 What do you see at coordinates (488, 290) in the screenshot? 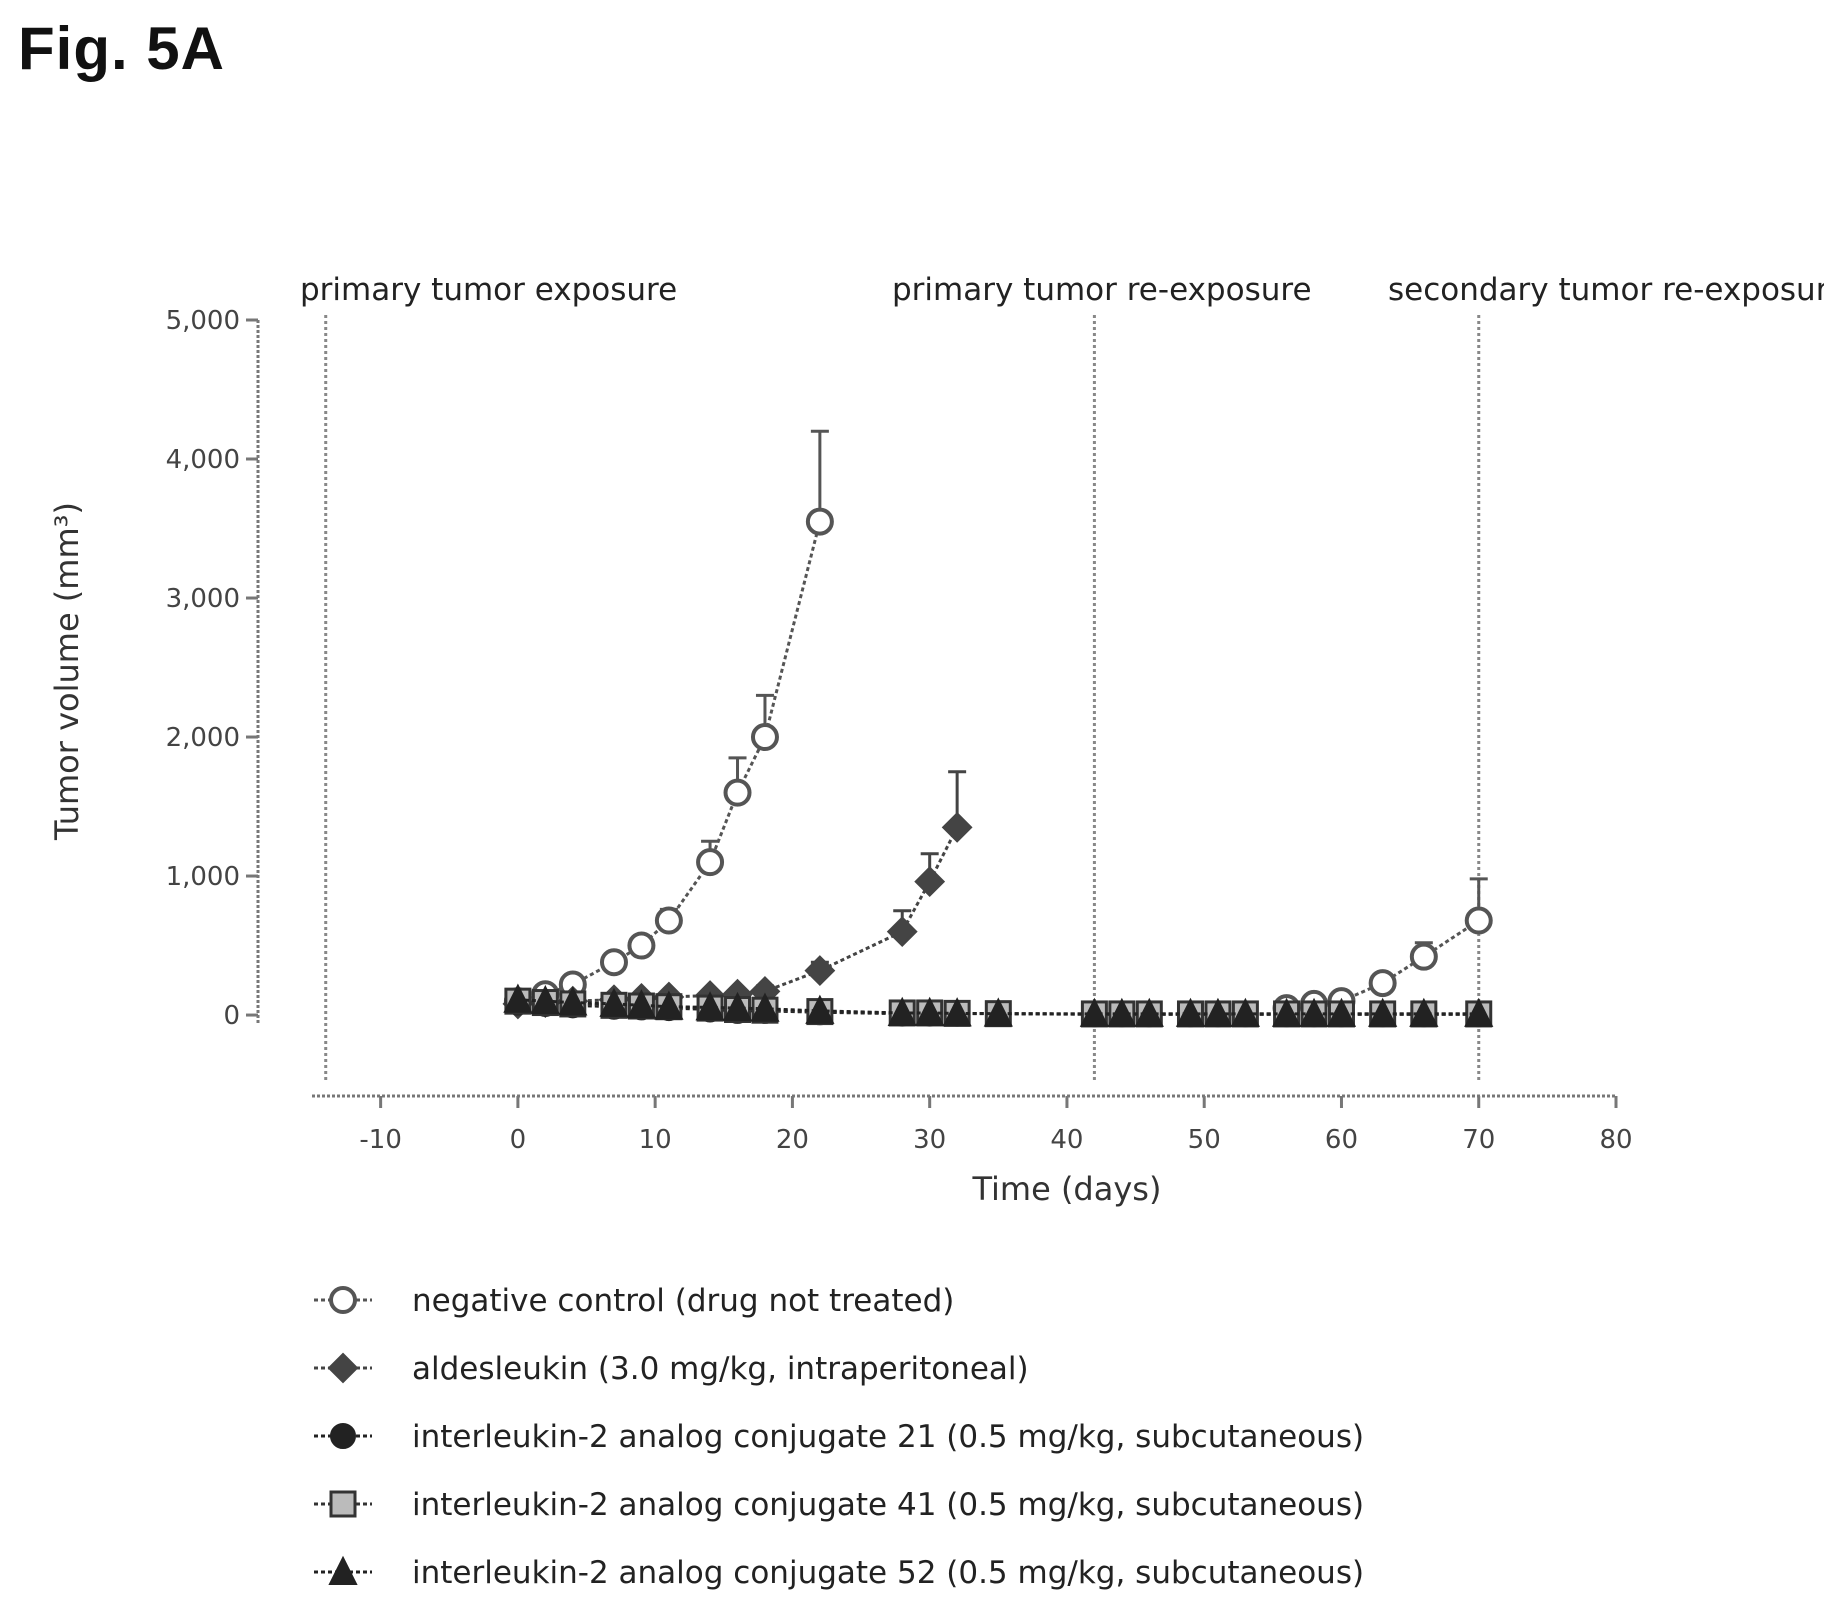
I see `exposure-label: primary tumor exposure` at bounding box center [488, 290].